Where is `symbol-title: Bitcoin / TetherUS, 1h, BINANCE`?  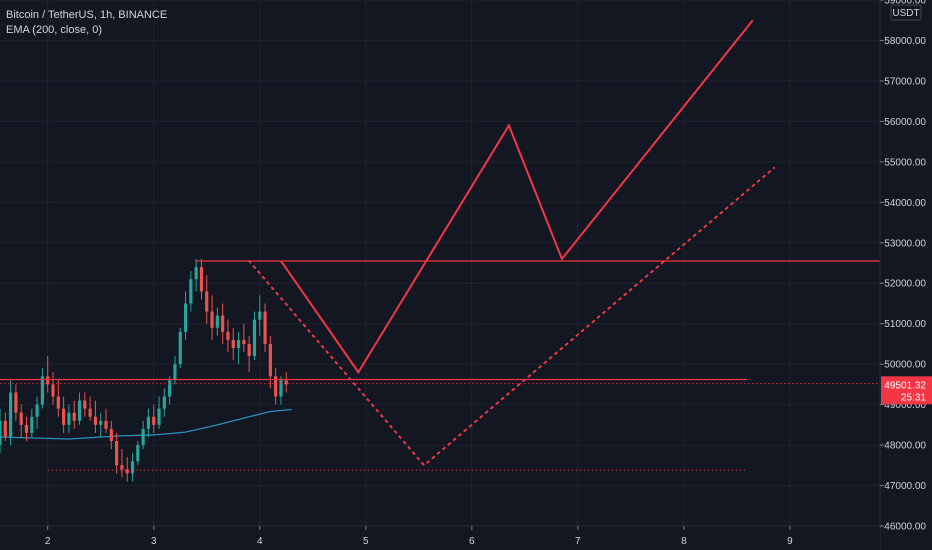
symbol-title: Bitcoin / TetherUS, 1h, BINANCE is located at coordinates (87, 15).